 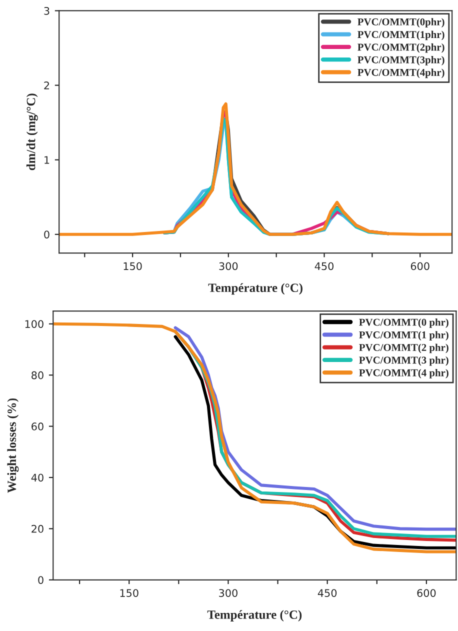 What do you see at coordinates (403, 323) in the screenshot?
I see `legend-label: PVC/OMMT(0 phr)` at bounding box center [403, 323].